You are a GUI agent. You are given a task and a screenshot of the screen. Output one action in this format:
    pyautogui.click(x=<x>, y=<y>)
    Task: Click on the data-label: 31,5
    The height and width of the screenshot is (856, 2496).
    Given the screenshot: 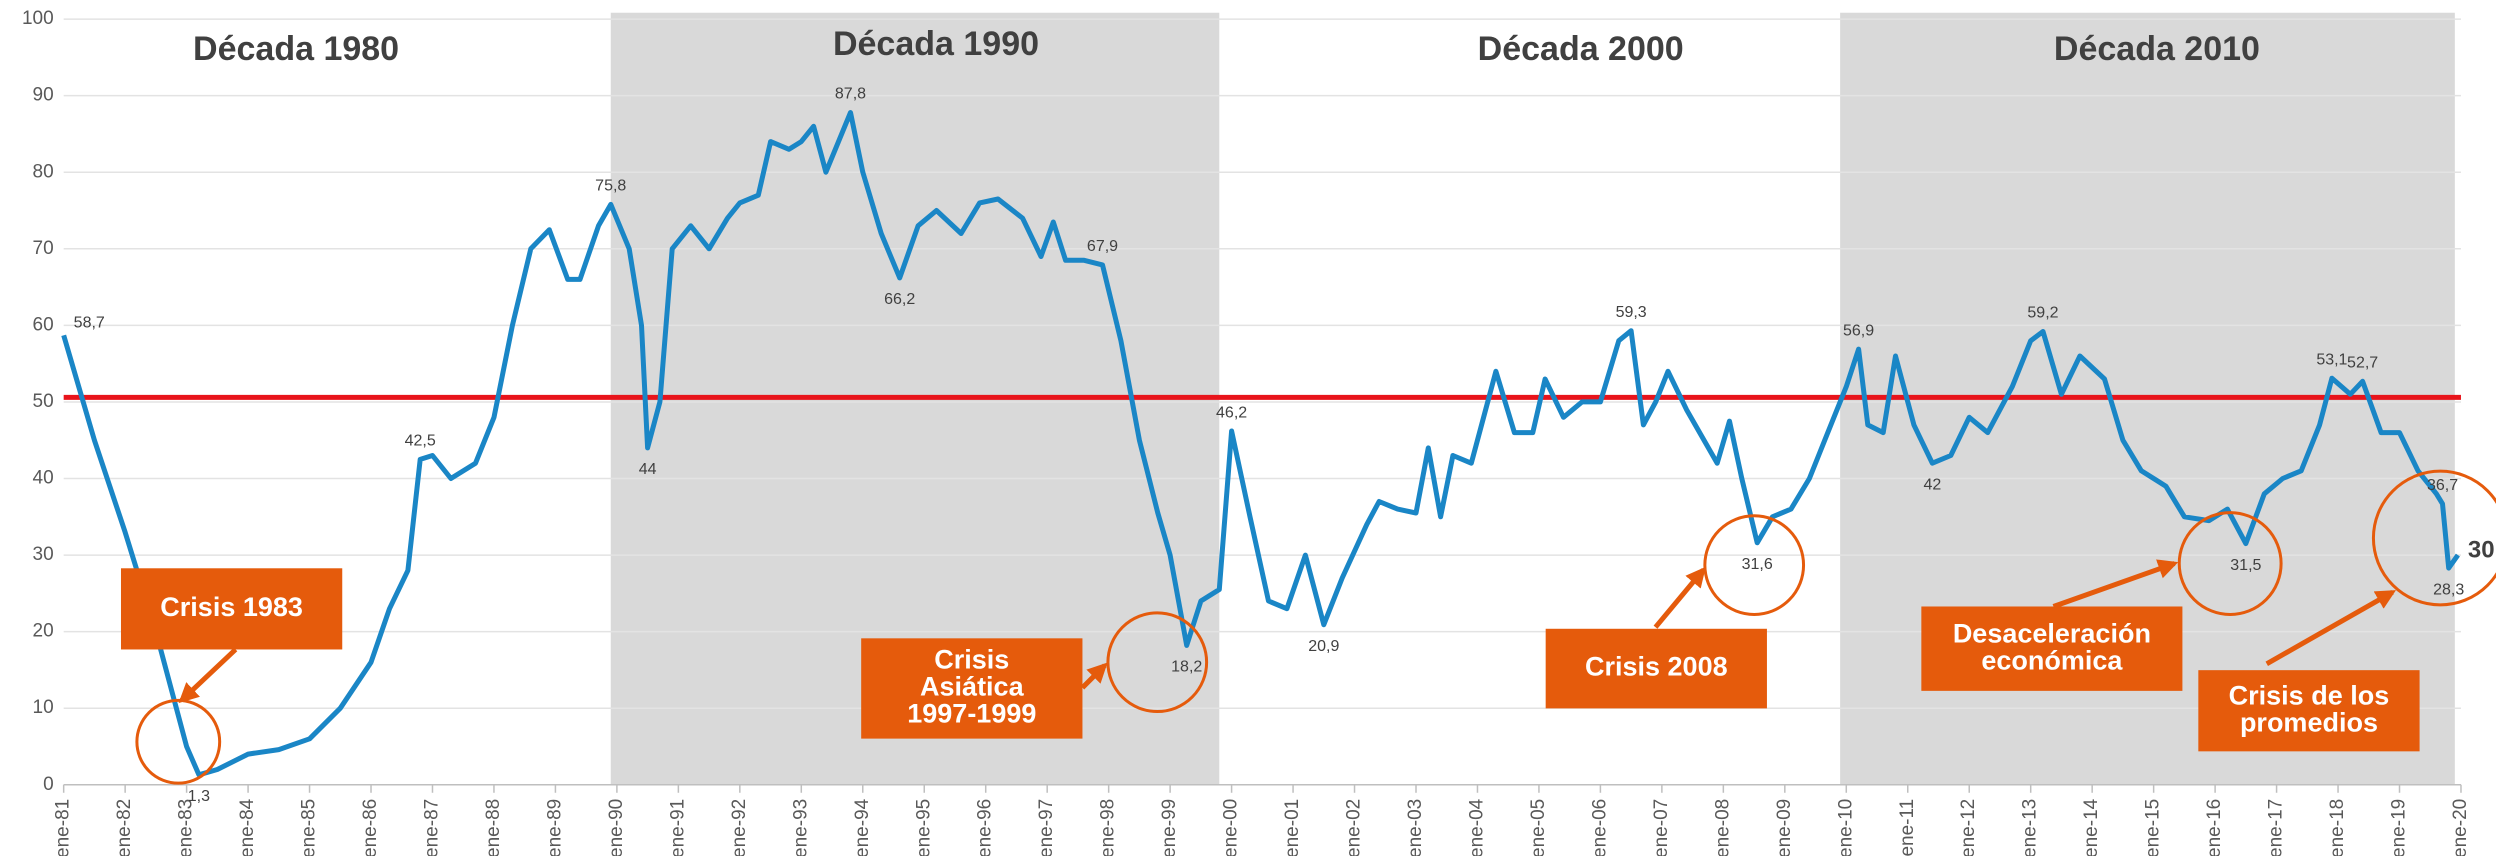 What is the action you would take?
    pyautogui.click(x=2245, y=565)
    